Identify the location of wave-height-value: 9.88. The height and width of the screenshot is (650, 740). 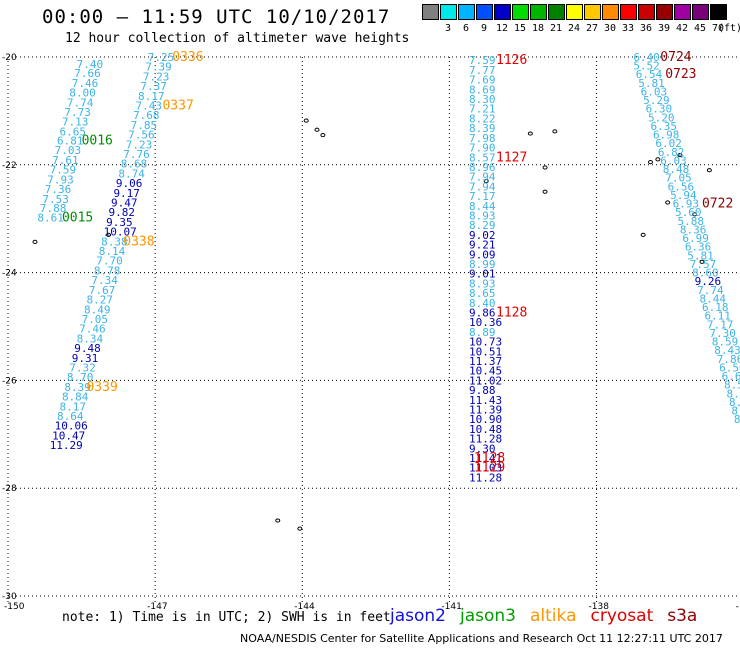
(482, 390).